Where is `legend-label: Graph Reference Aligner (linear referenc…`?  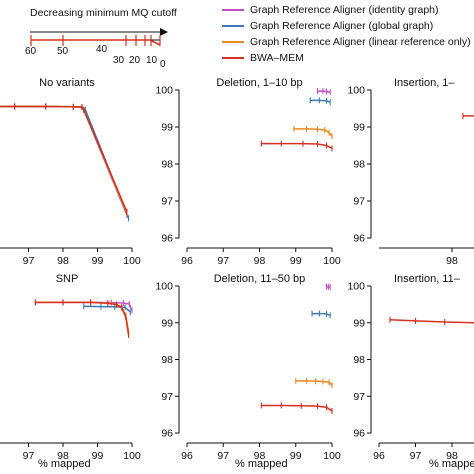
legend-label: Graph Reference Aligner (linear referenc… is located at coordinates (360, 42).